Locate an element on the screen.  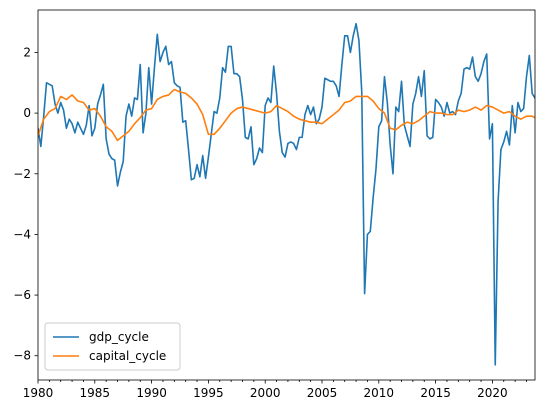
series-line-capital-cycle is located at coordinates (286, 115).